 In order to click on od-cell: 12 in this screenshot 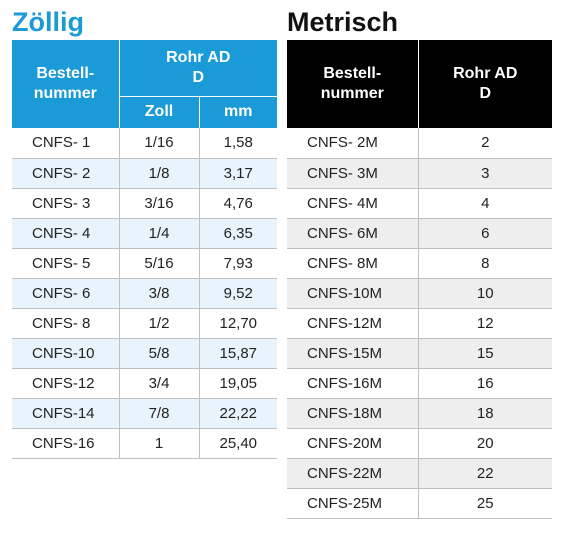, I will do `click(484, 323)`.